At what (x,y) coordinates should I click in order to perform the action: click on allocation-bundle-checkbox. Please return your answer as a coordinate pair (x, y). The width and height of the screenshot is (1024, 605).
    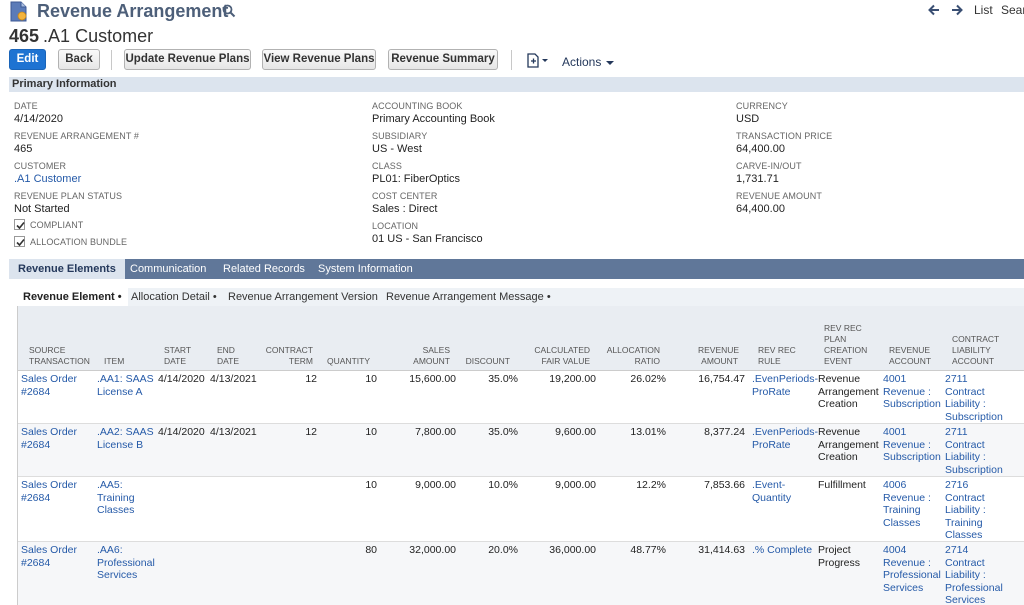
    Looking at the image, I should click on (19, 241).